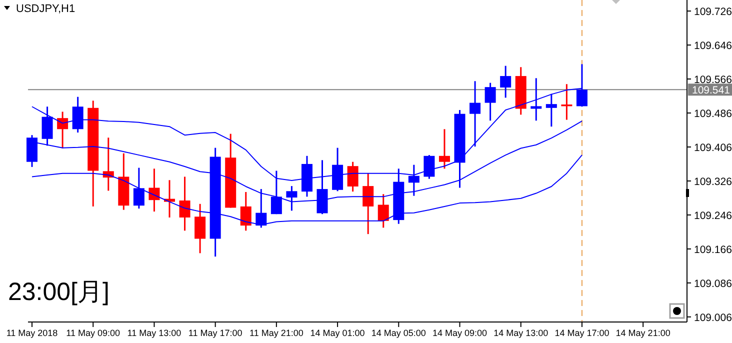 Image resolution: width=732 pixels, height=343 pixels. Describe the element at coordinates (46, 9) in the screenshot. I see `chart-title: USDJPY,H1` at that location.